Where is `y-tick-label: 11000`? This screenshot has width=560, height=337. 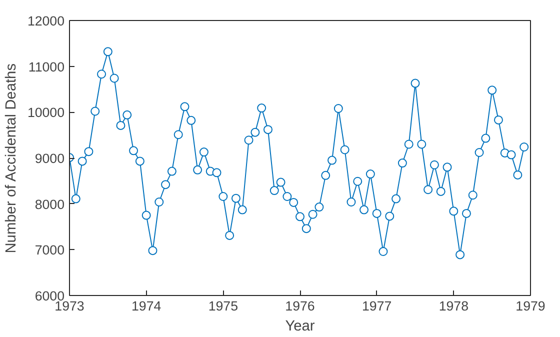 y-tick-label: 11000 is located at coordinates (46, 66).